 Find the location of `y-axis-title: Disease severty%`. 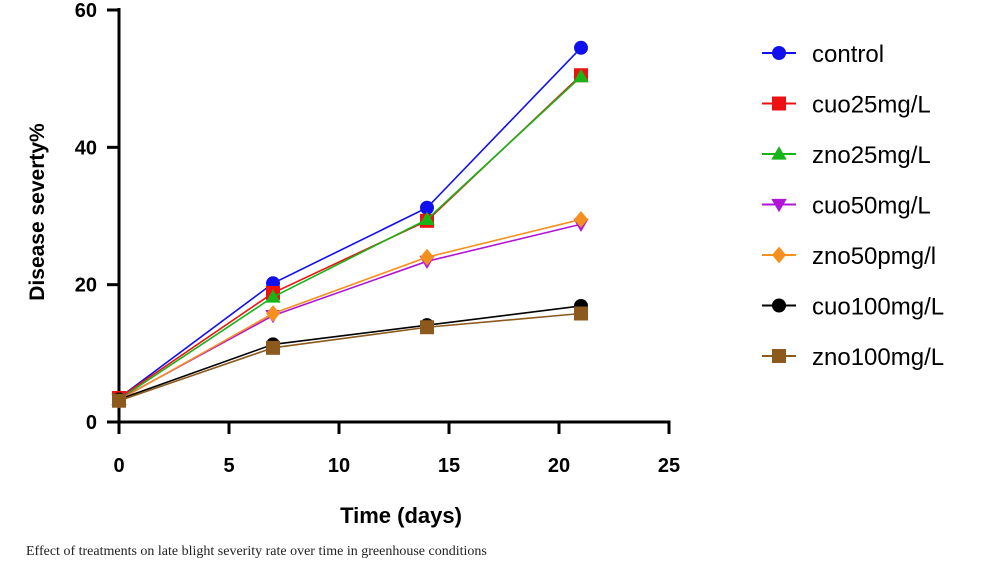

y-axis-title: Disease severty% is located at coordinates (37, 212).